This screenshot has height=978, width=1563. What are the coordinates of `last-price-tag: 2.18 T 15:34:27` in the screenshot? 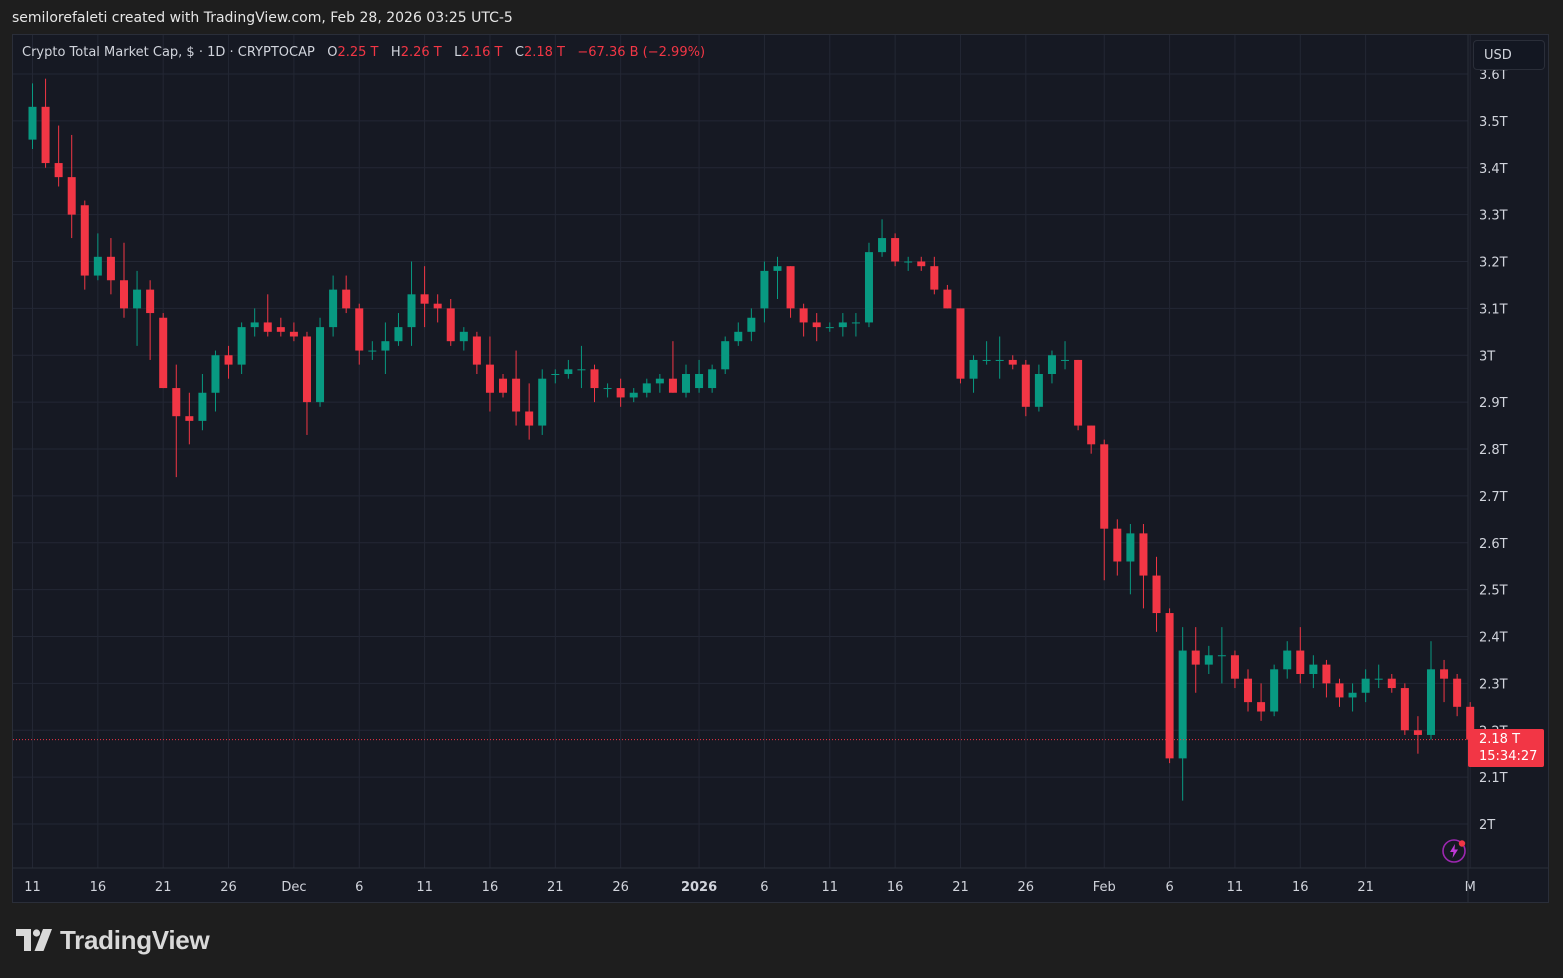 It's located at (1506, 748).